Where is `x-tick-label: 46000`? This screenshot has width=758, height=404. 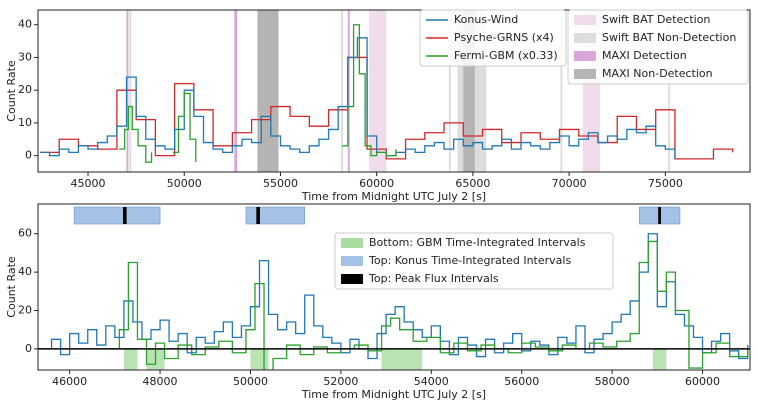
x-tick-label: 46000 is located at coordinates (69, 381).